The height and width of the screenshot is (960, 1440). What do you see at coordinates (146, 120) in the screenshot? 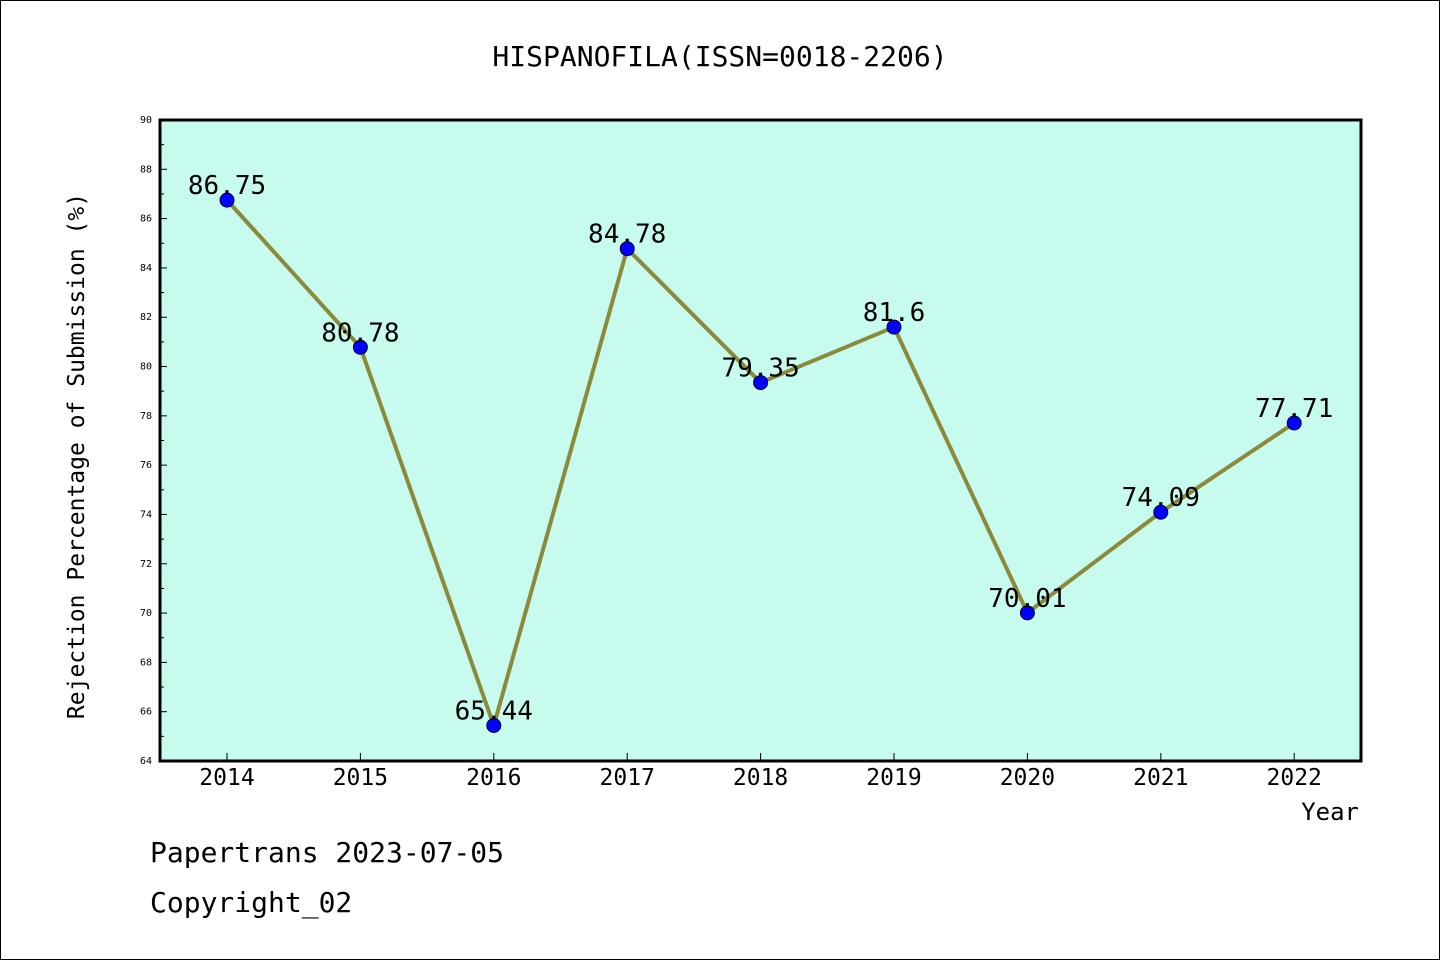
I see `y-tick-label: 90` at bounding box center [146, 120].